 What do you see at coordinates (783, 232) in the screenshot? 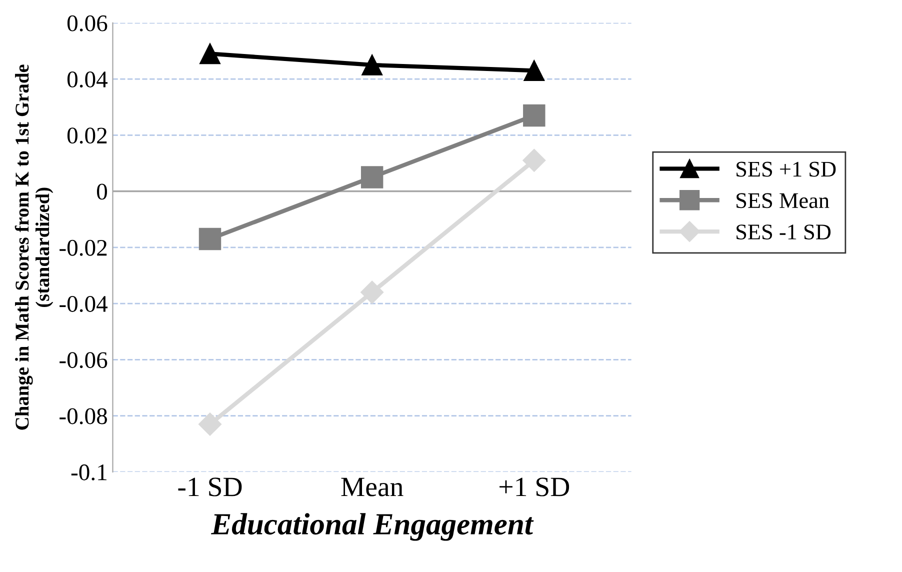
I see `legend-label: SES -1 SD` at bounding box center [783, 232].